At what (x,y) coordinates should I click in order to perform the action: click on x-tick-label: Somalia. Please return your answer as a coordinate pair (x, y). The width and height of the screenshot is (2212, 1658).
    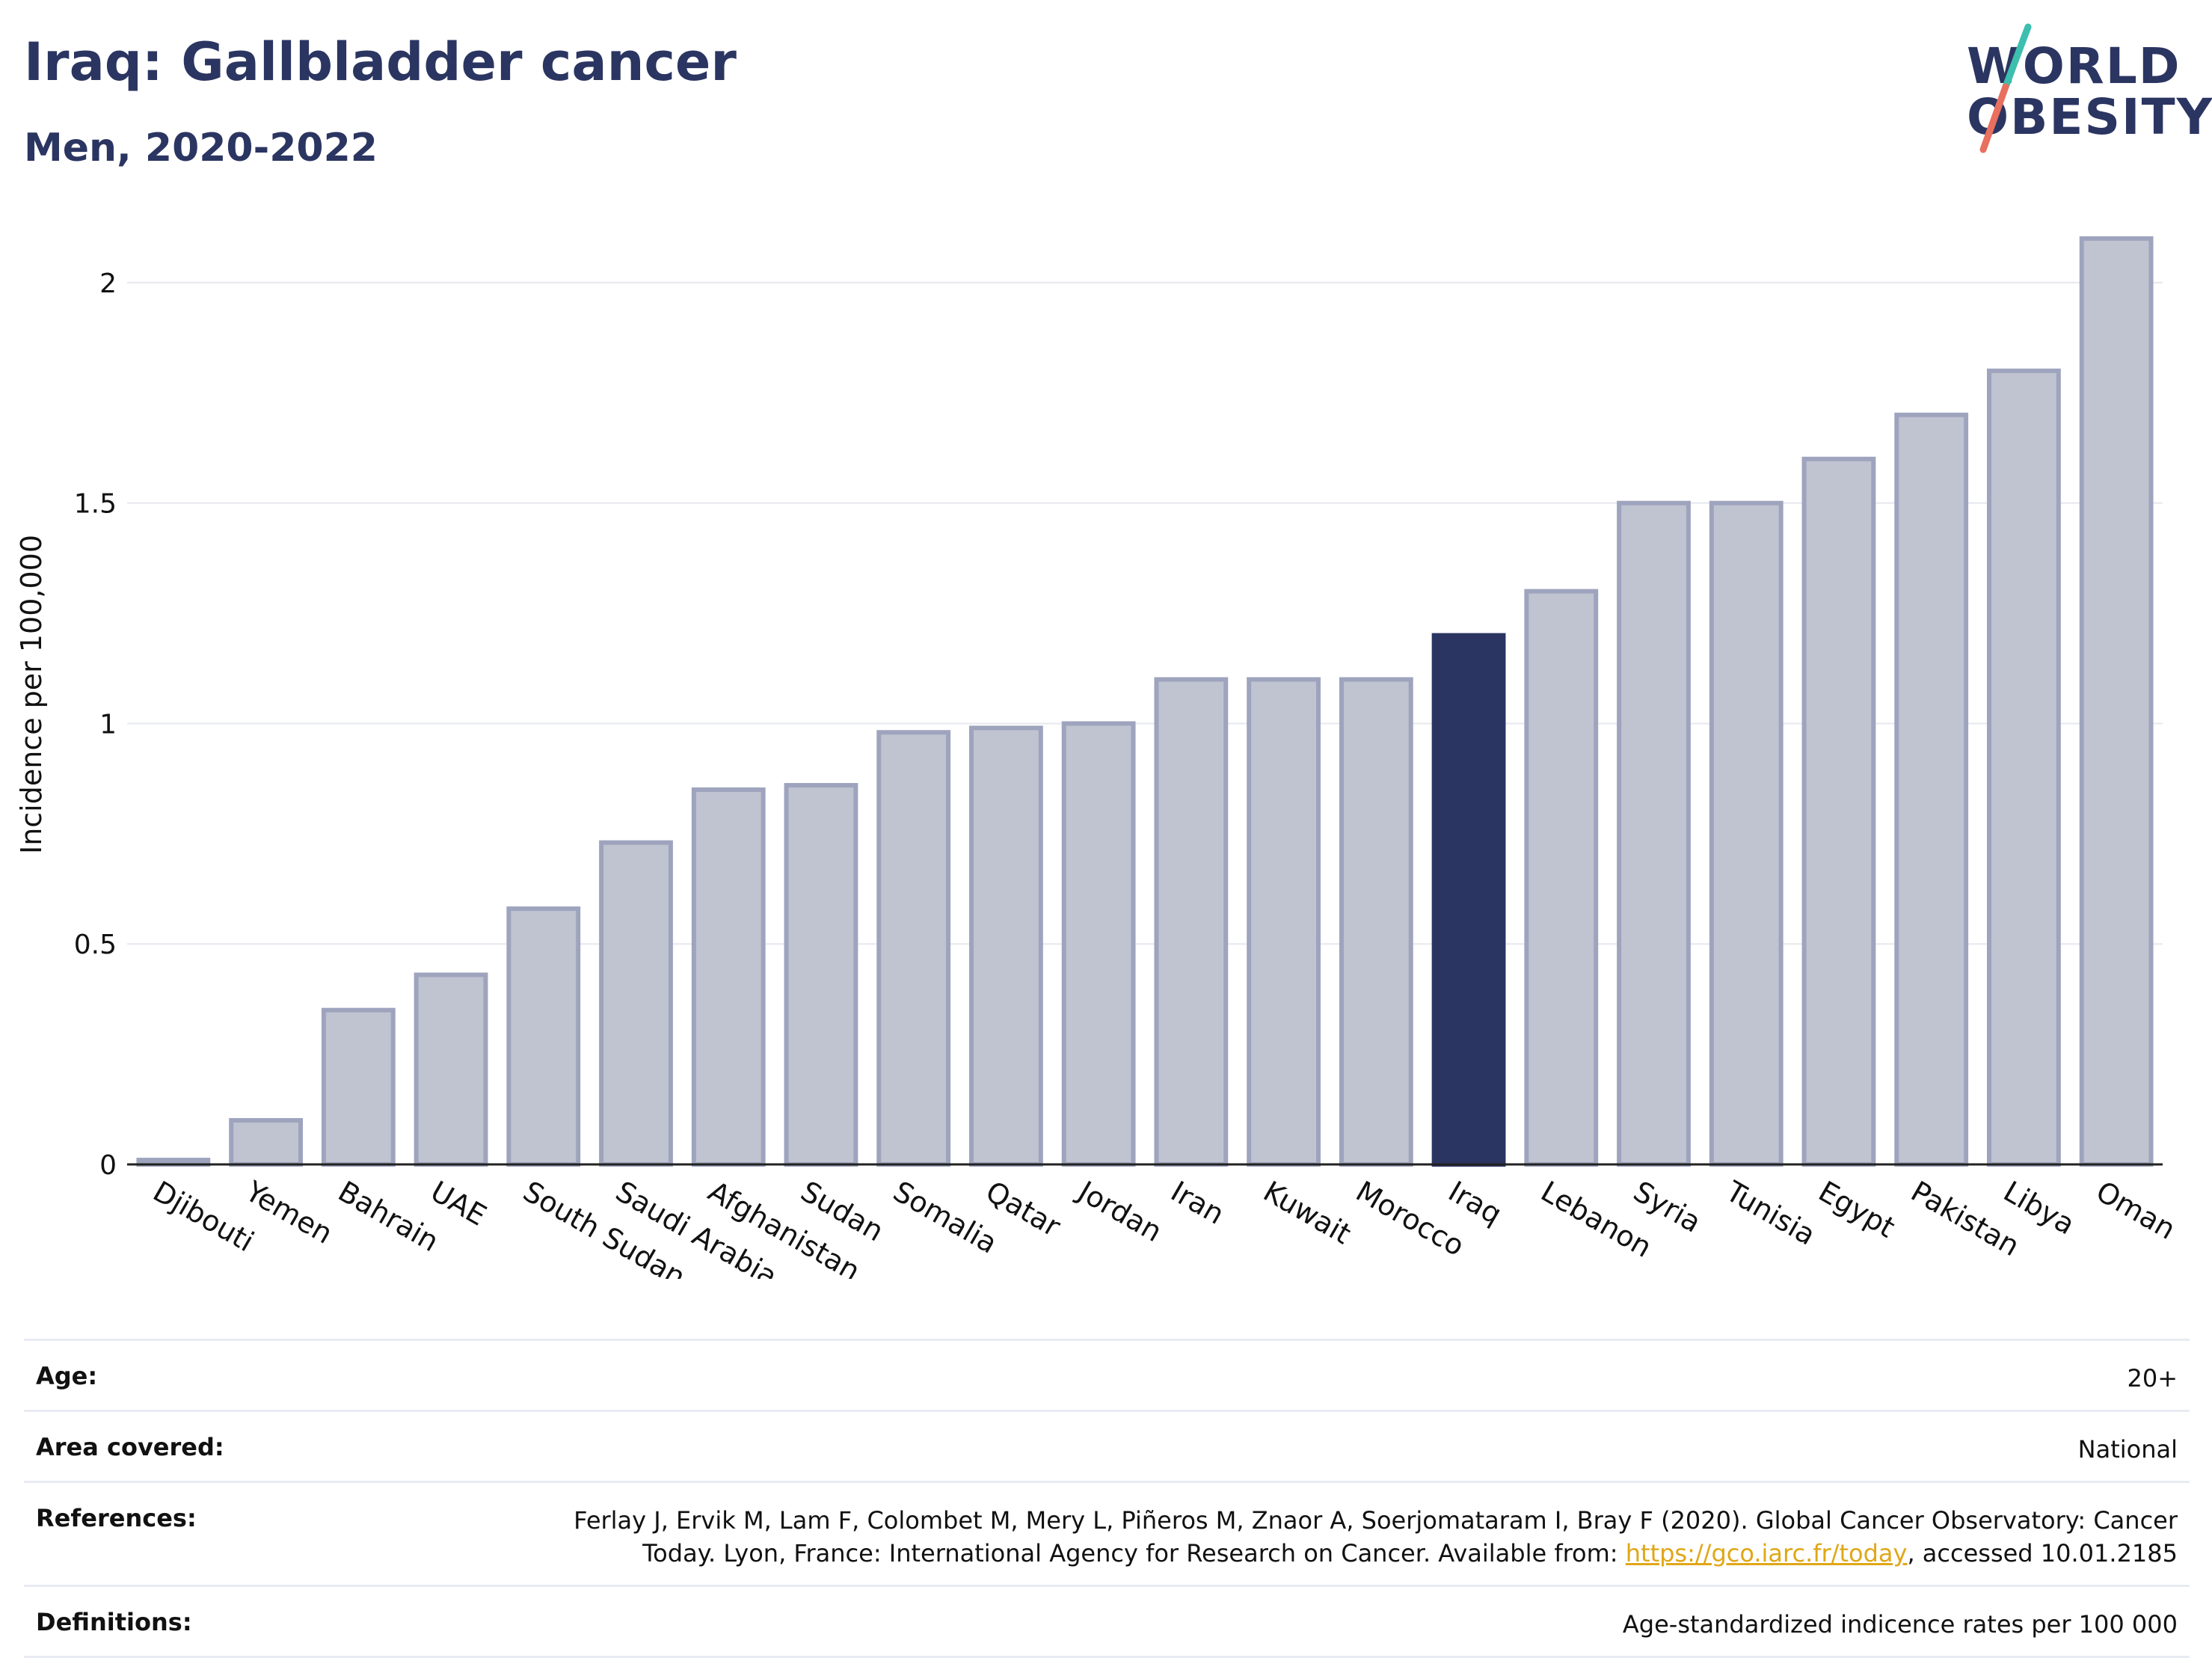
    Looking at the image, I should click on (945, 1217).